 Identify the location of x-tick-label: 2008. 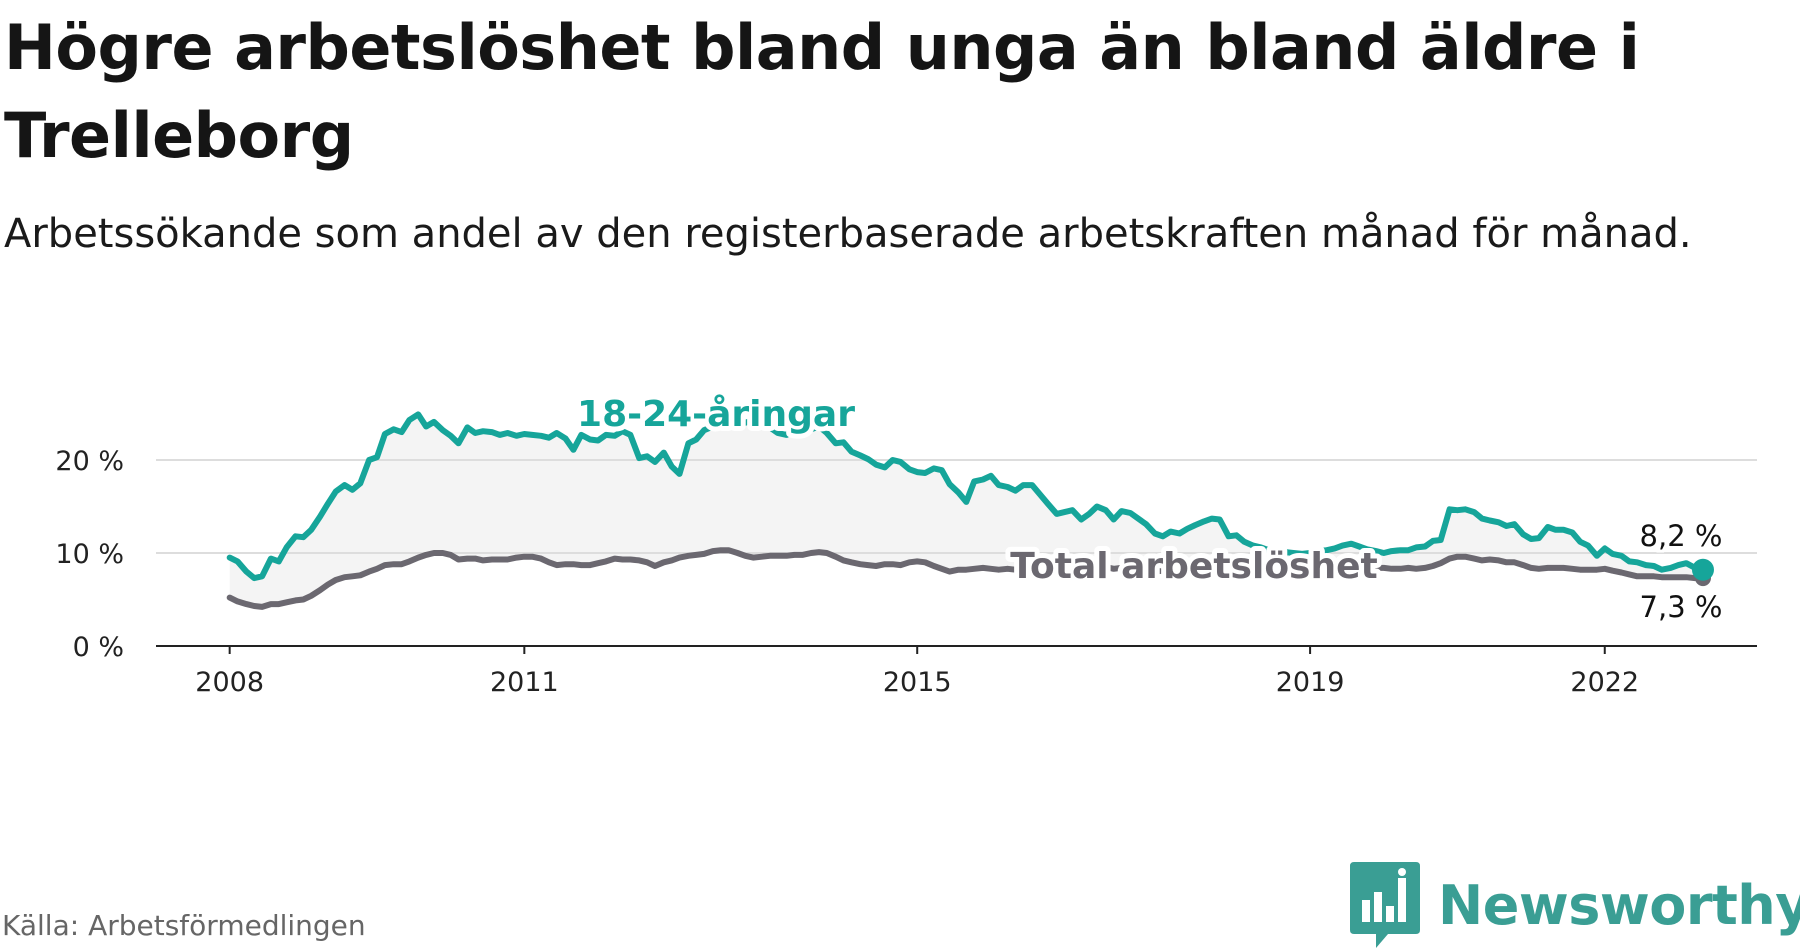
(229, 682).